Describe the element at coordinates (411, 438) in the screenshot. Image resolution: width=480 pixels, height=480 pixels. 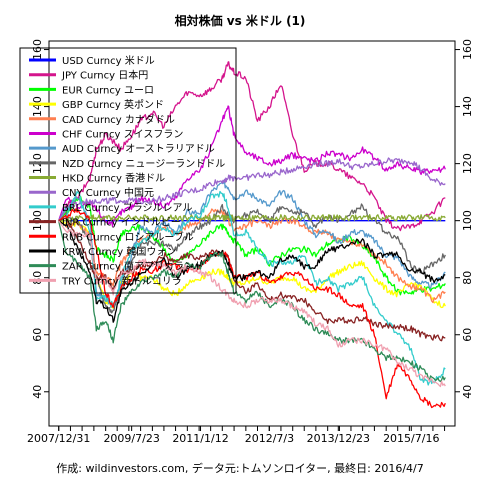
I see `x-tick-label: 2015/7/16` at that location.